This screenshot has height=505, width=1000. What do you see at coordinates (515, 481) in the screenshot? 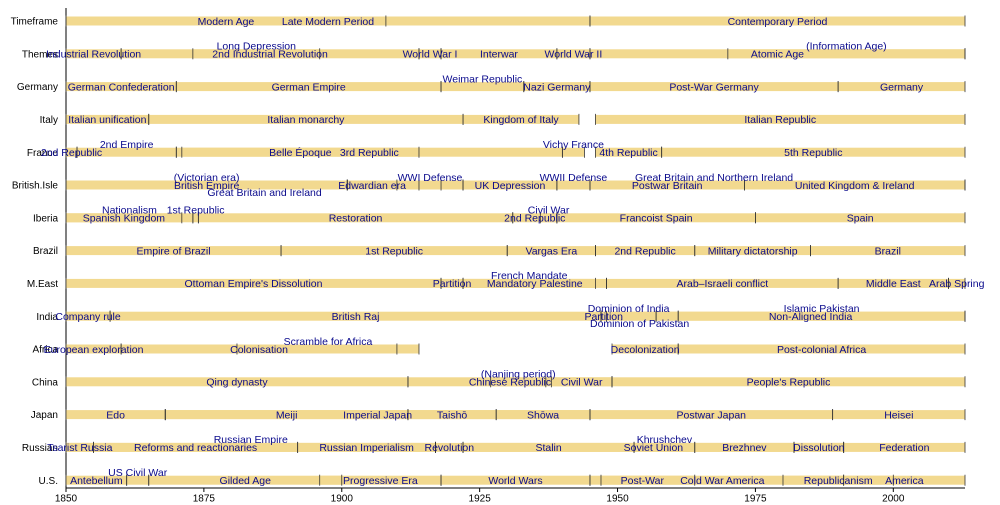
I see `segment-label: World Wars` at bounding box center [515, 481].